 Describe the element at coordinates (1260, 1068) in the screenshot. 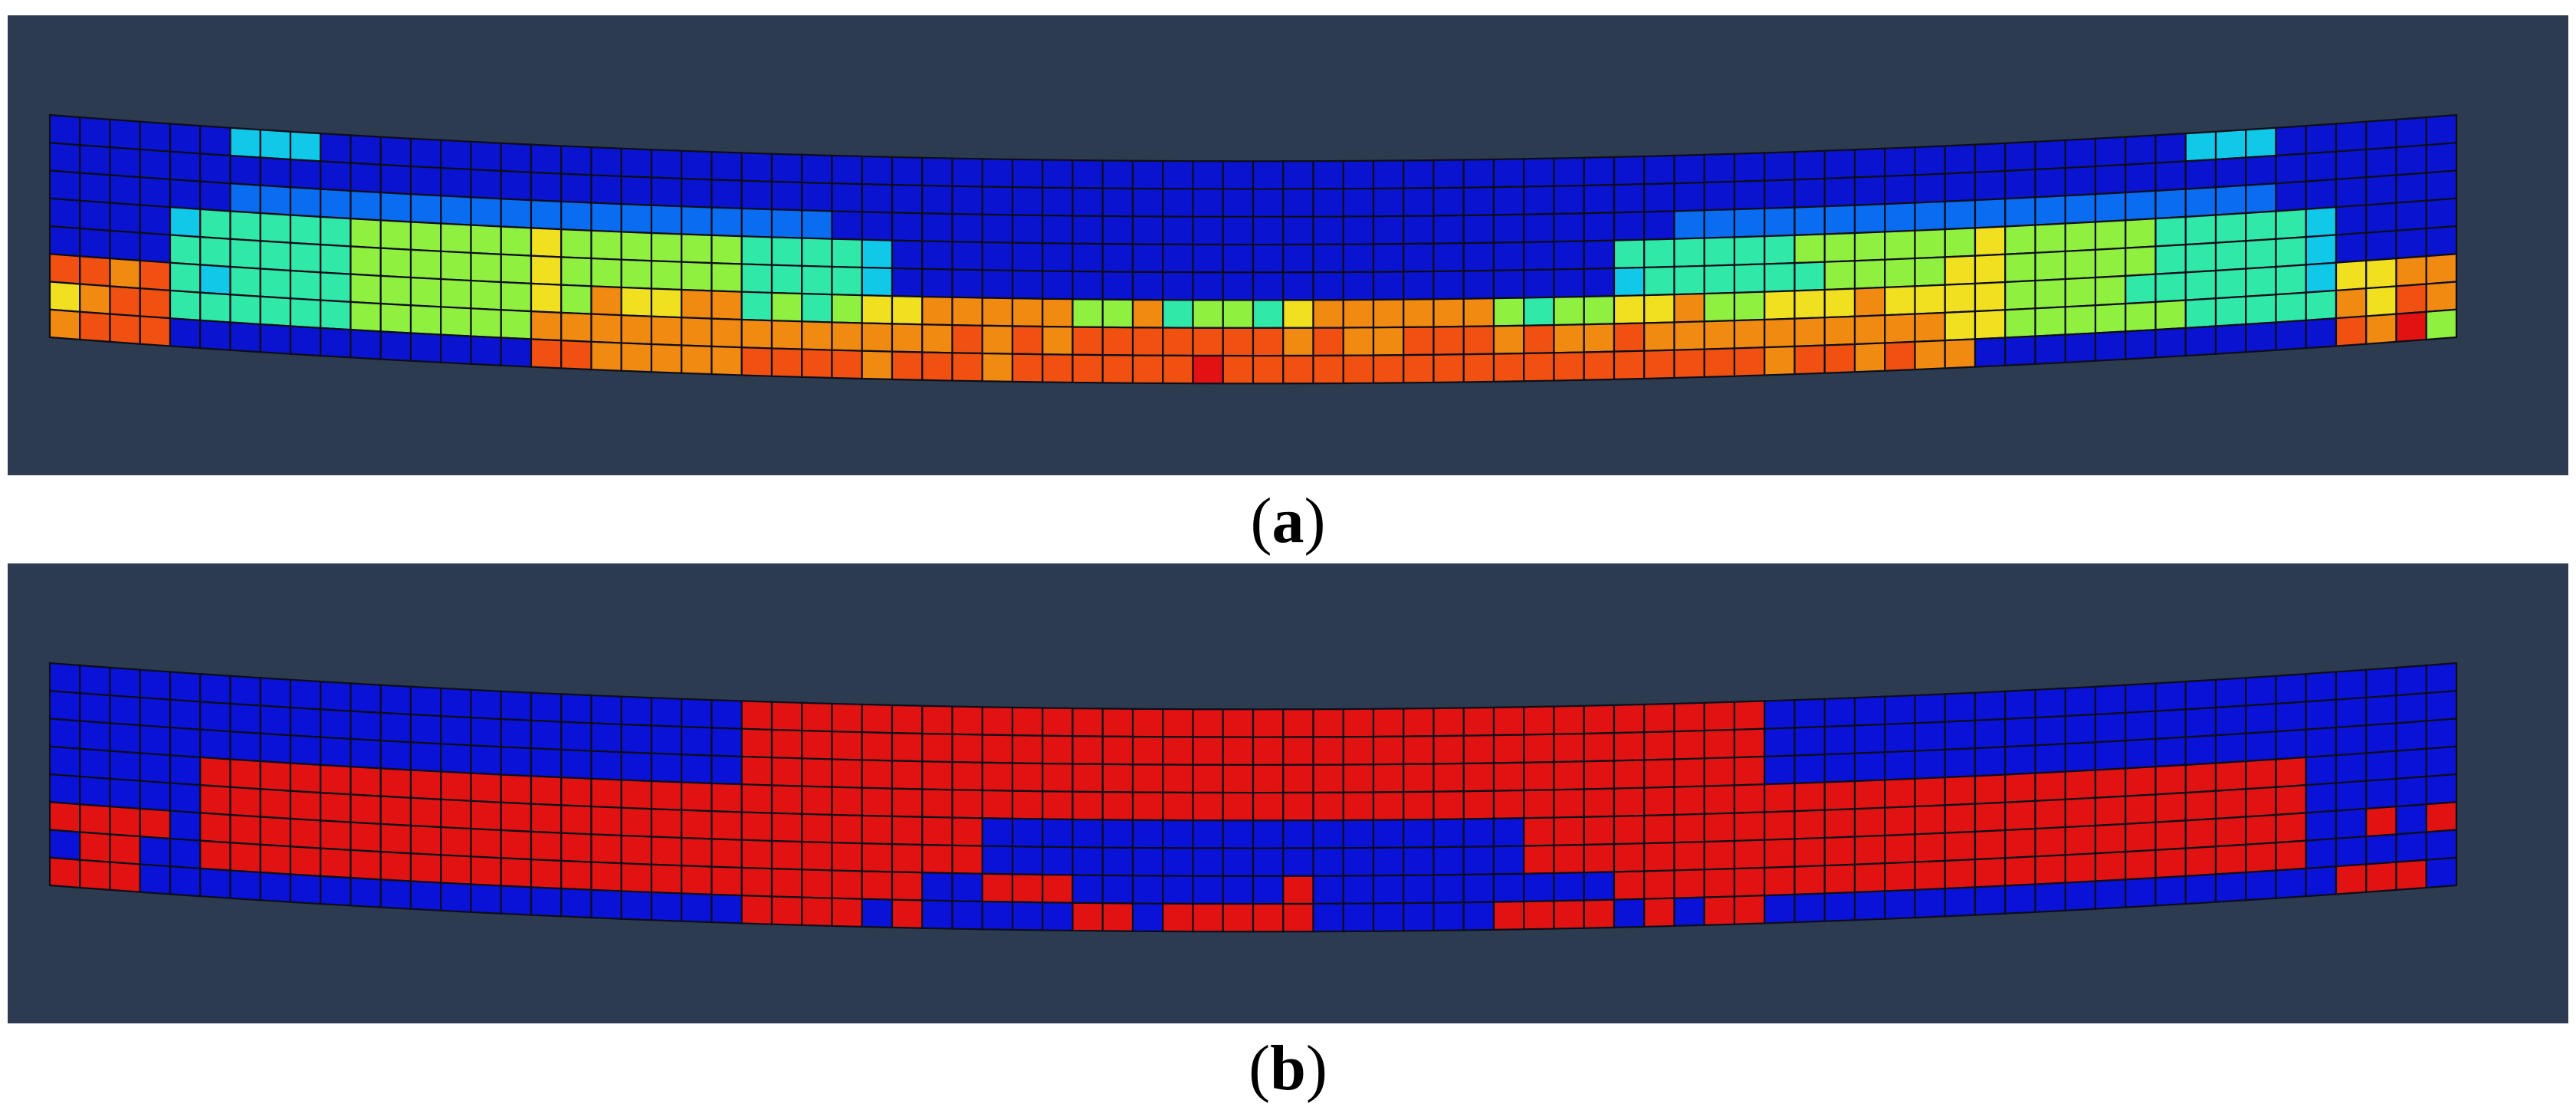

I see `caption-b-open: (` at that location.